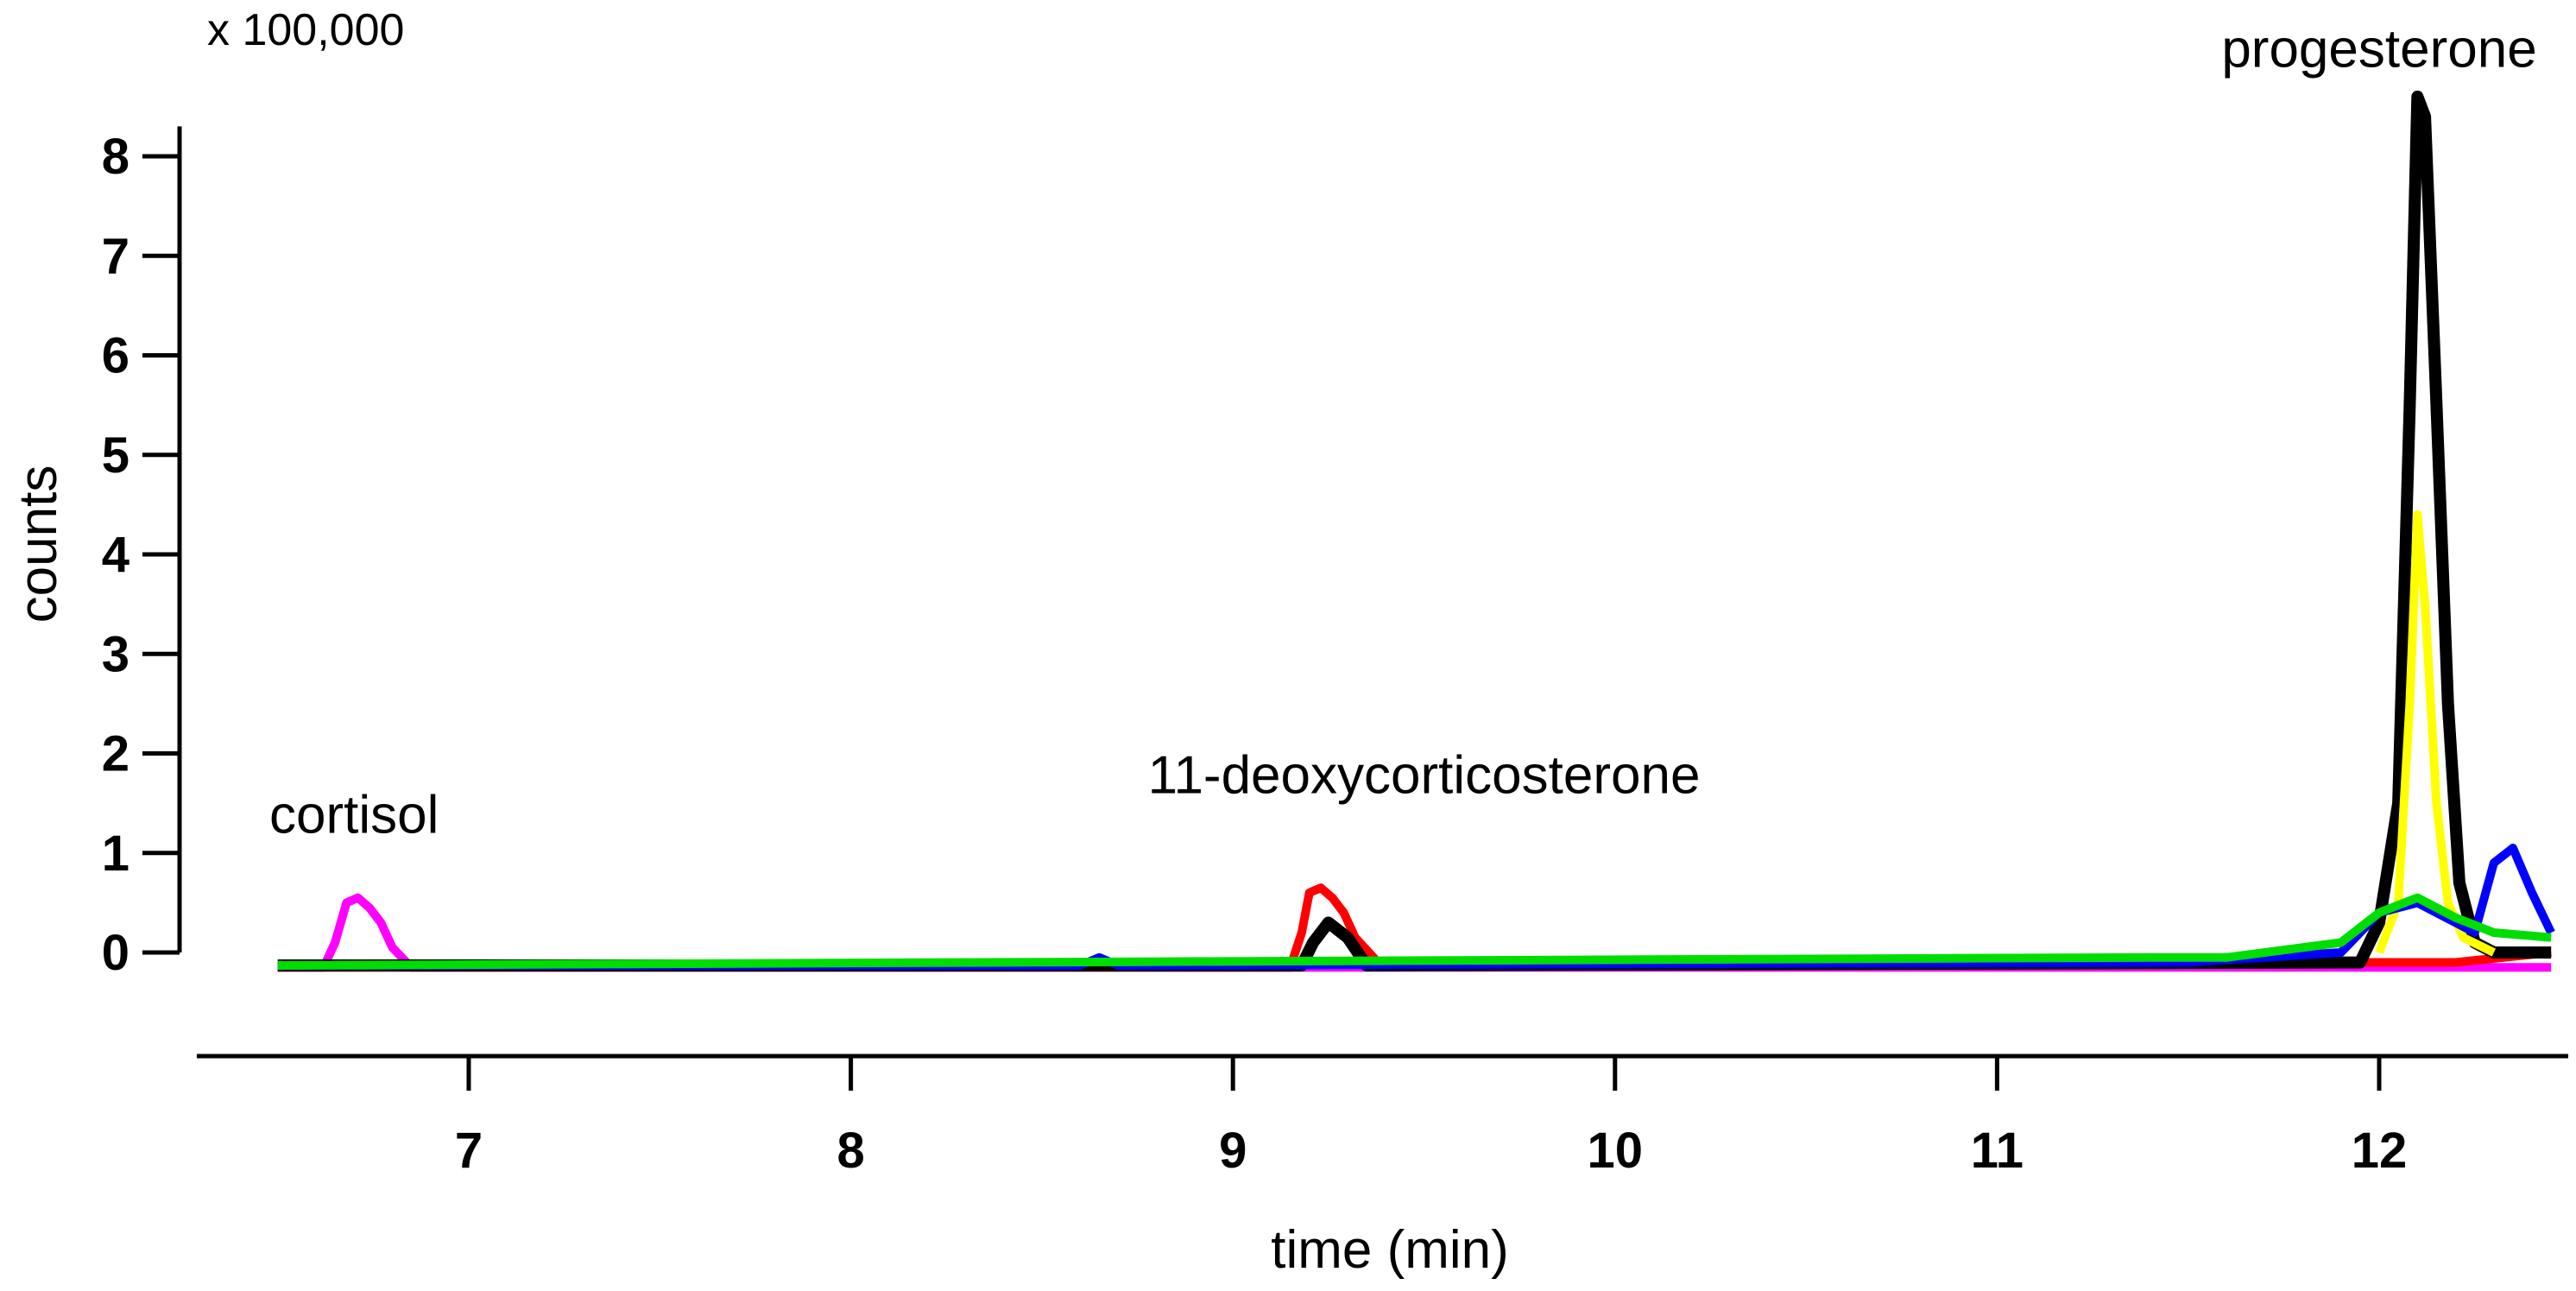  Describe the element at coordinates (1424, 776) in the screenshot. I see `peak-annotation: 11-deoxycorticosterone` at that location.